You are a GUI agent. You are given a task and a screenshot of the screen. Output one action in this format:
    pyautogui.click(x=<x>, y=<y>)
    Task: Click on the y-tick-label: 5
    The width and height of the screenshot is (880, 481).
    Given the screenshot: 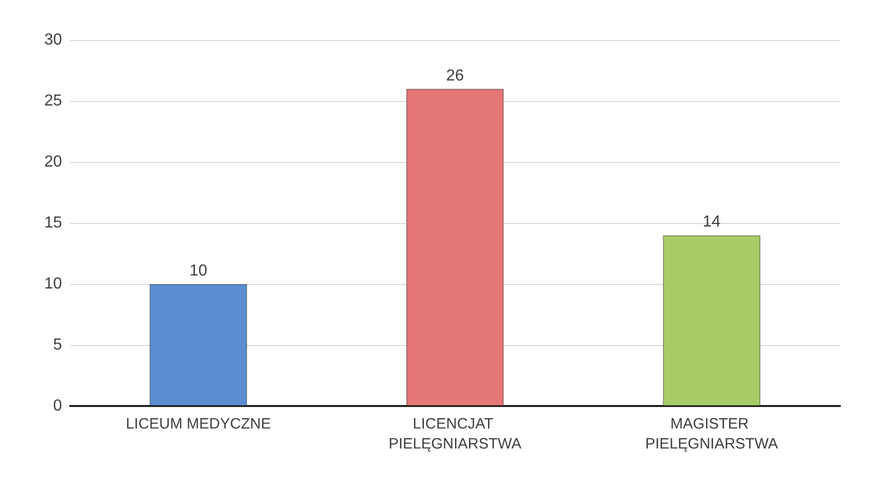 What is the action you would take?
    pyautogui.click(x=57, y=345)
    